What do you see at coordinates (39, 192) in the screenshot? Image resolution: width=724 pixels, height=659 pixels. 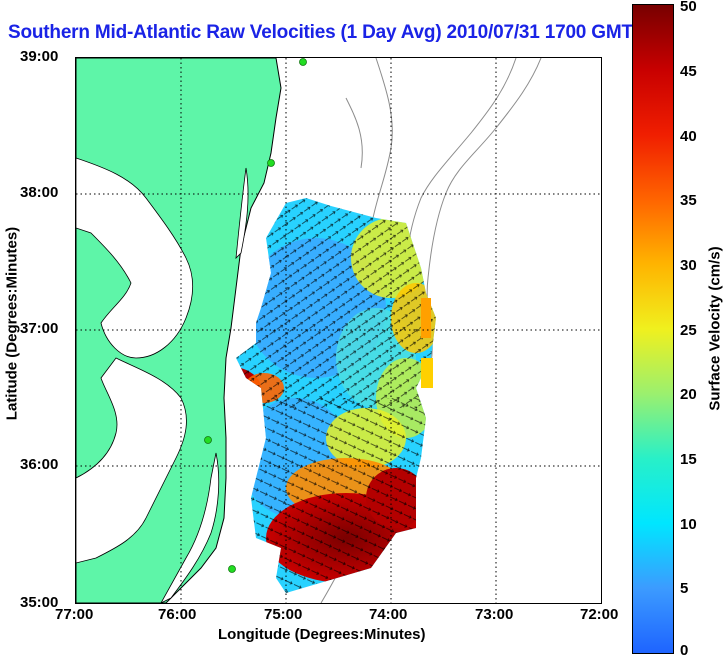 I see `y-tick-label: 38:00` at bounding box center [39, 192].